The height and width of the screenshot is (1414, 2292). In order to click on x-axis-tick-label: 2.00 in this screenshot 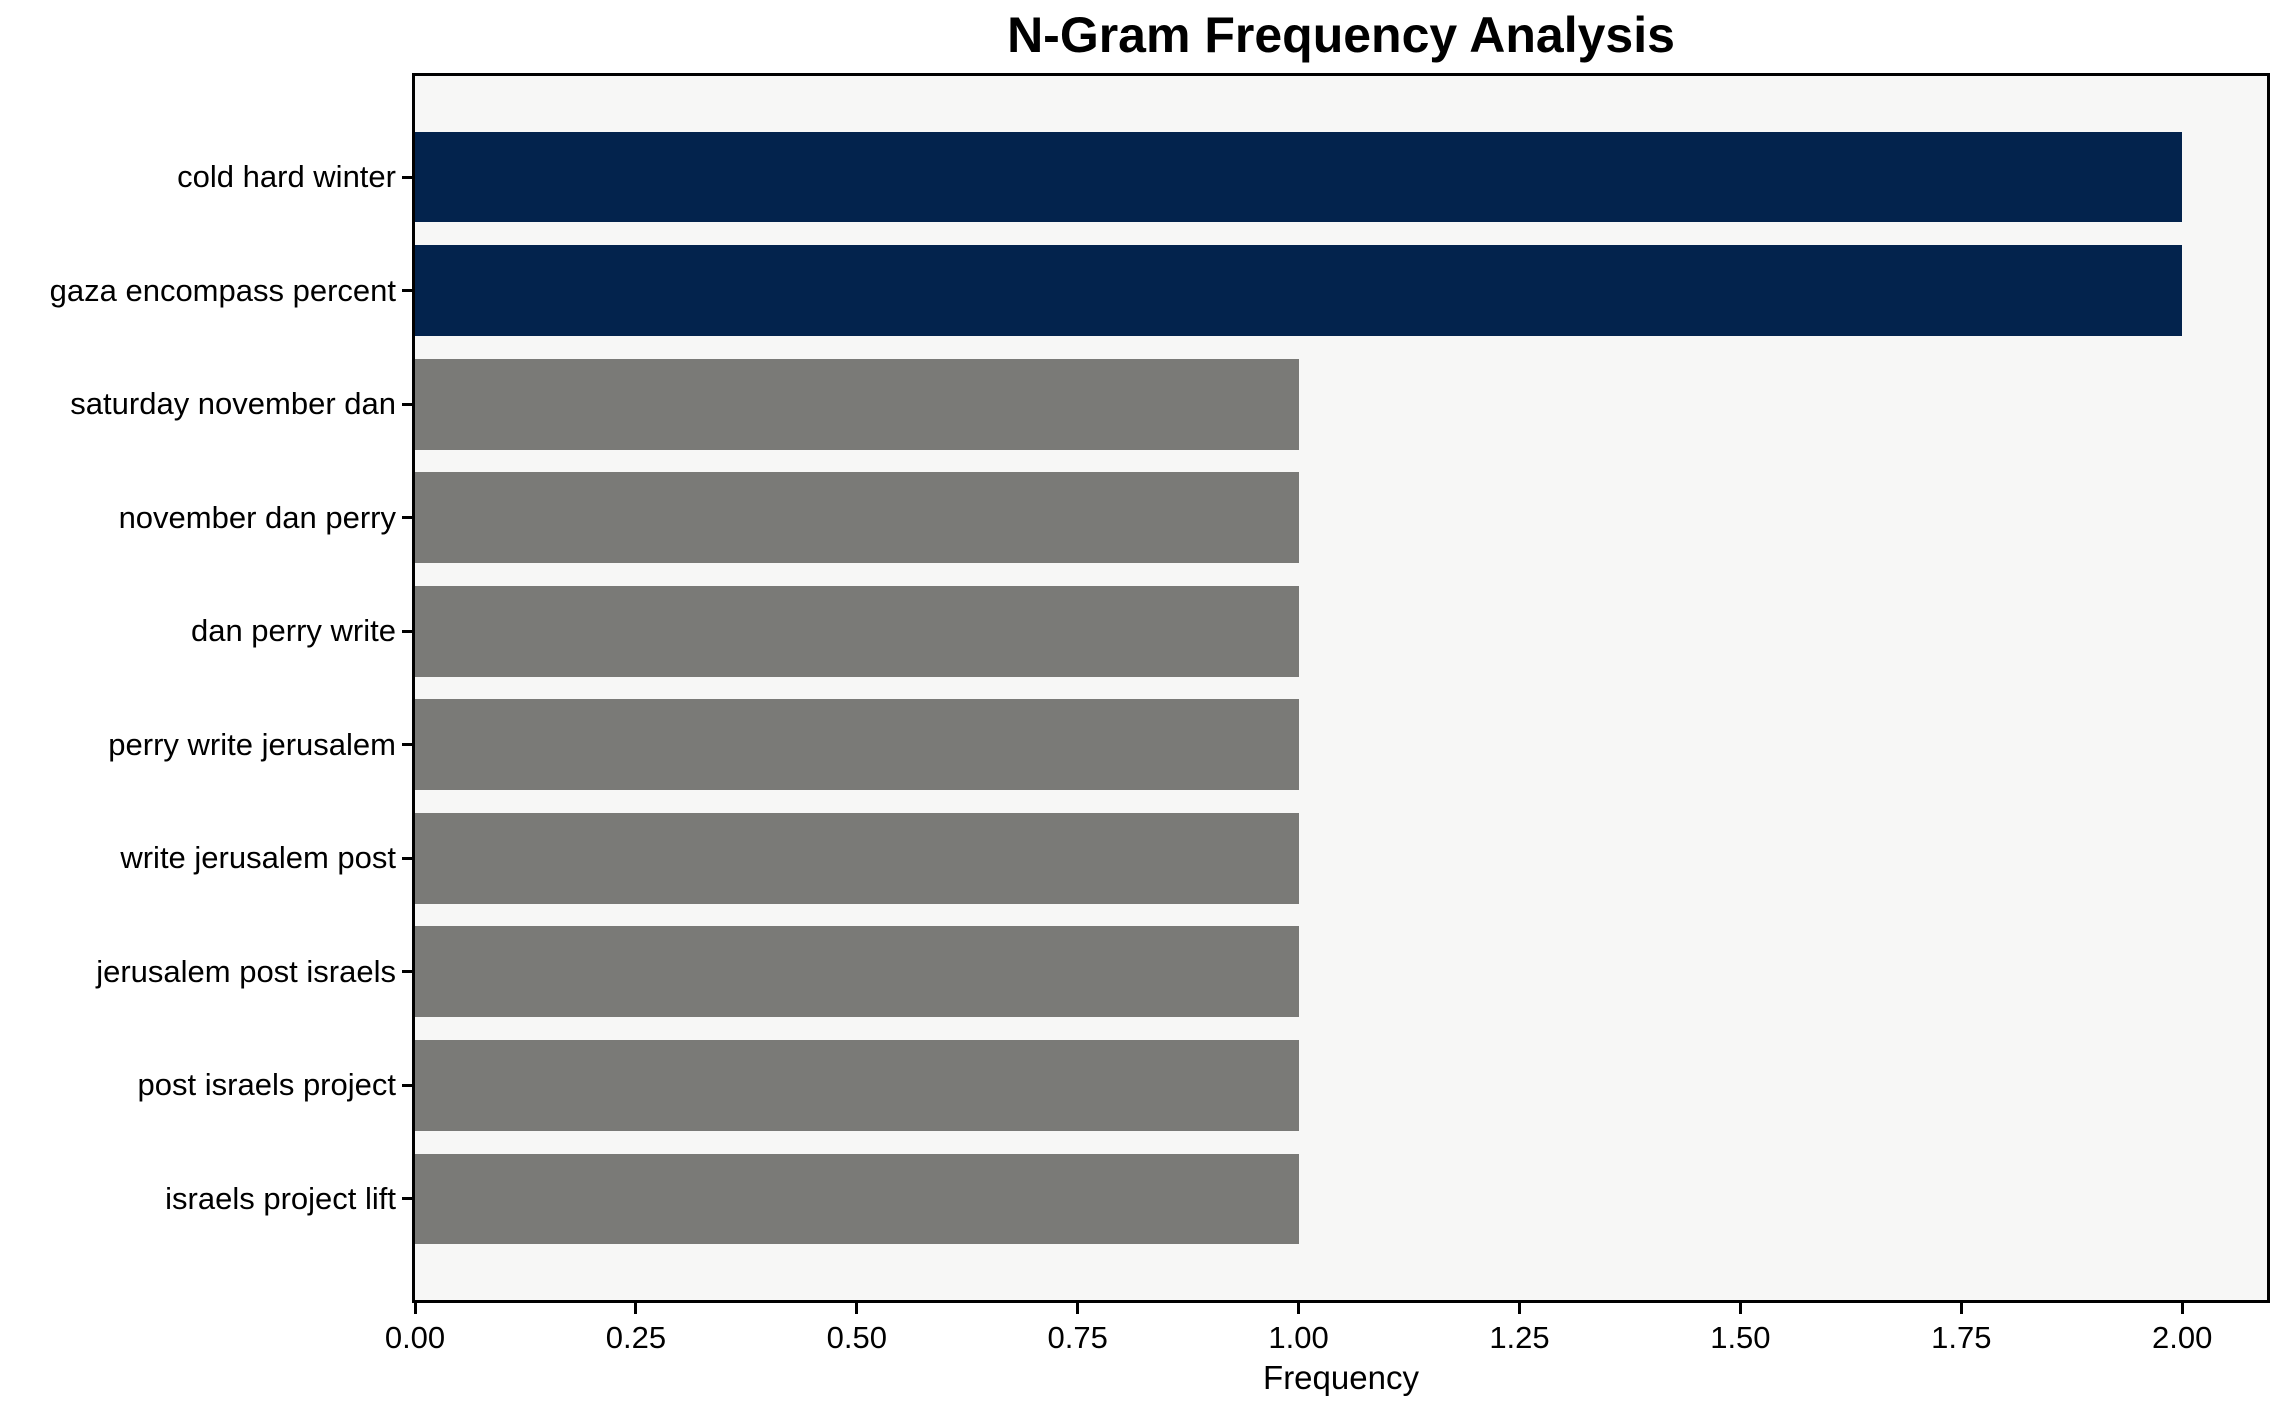, I will do `click(2182, 1337)`.